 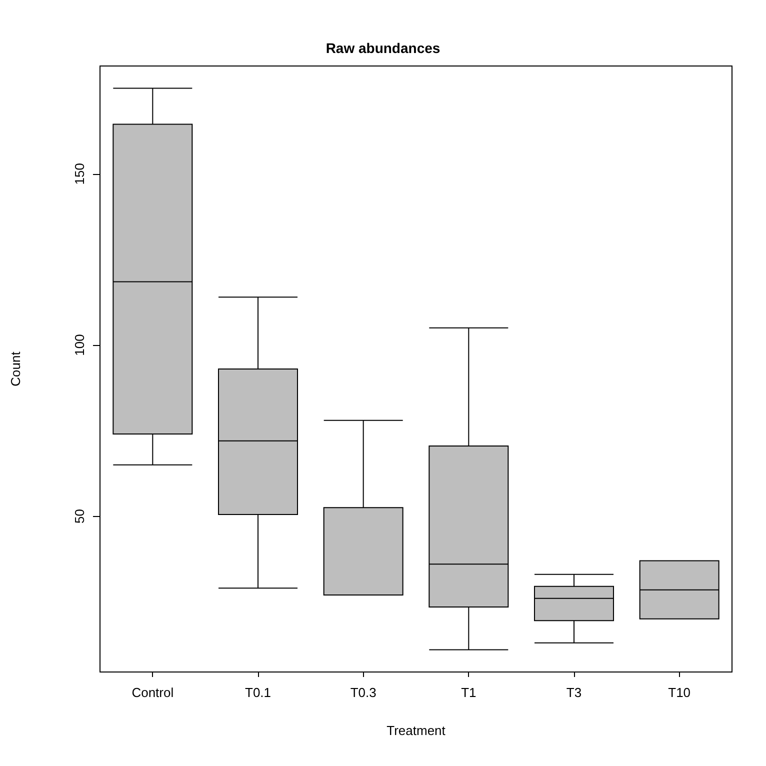 I want to click on x-tick-label: Control, so click(x=153, y=692).